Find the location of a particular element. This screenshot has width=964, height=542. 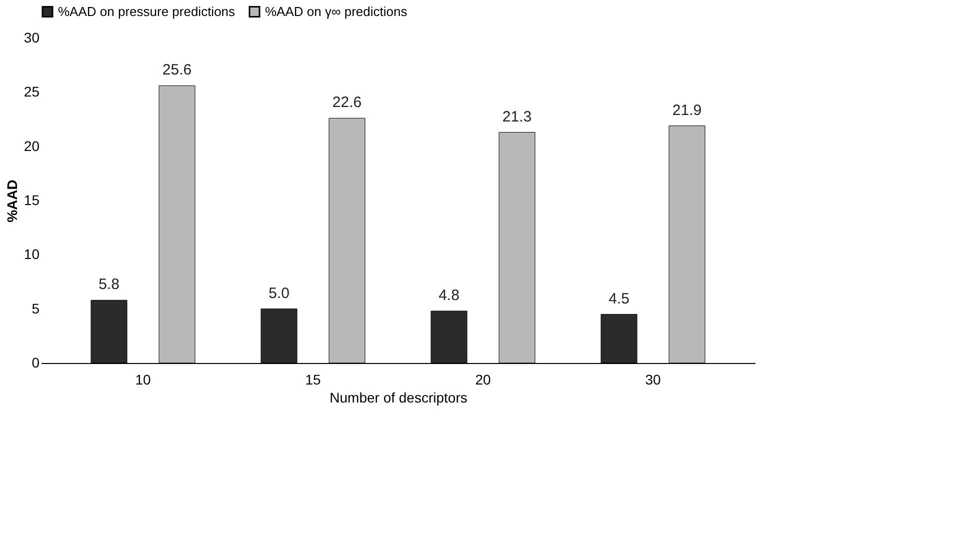

y-tick-label: 15 is located at coordinates (32, 200).